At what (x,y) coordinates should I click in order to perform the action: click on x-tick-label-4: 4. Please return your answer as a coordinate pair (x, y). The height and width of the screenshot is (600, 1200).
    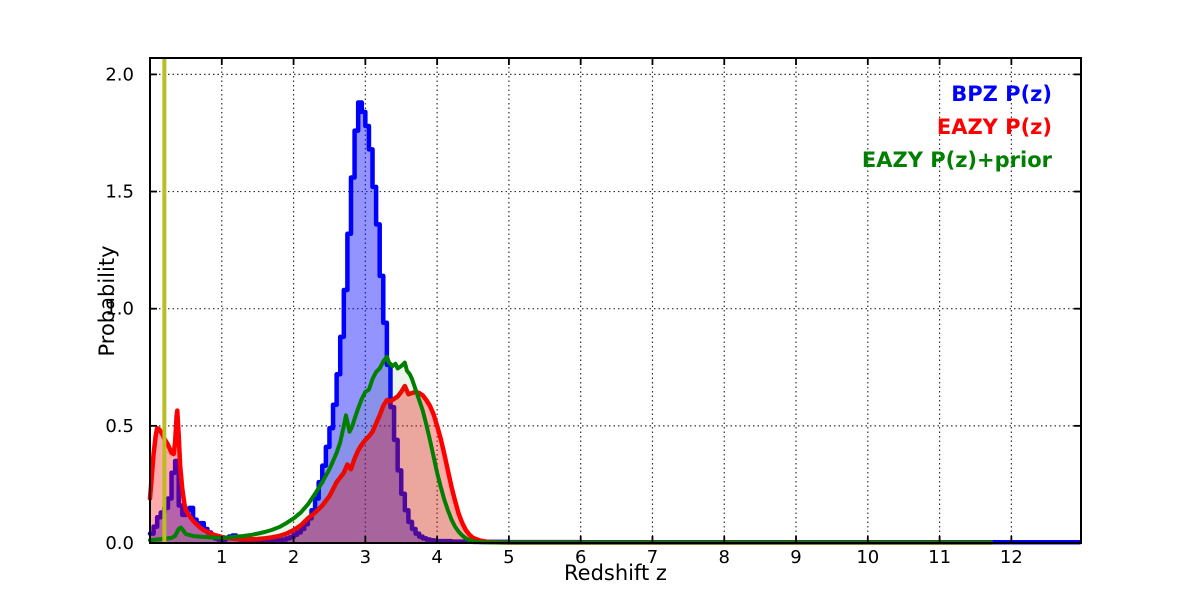
    Looking at the image, I should click on (436, 557).